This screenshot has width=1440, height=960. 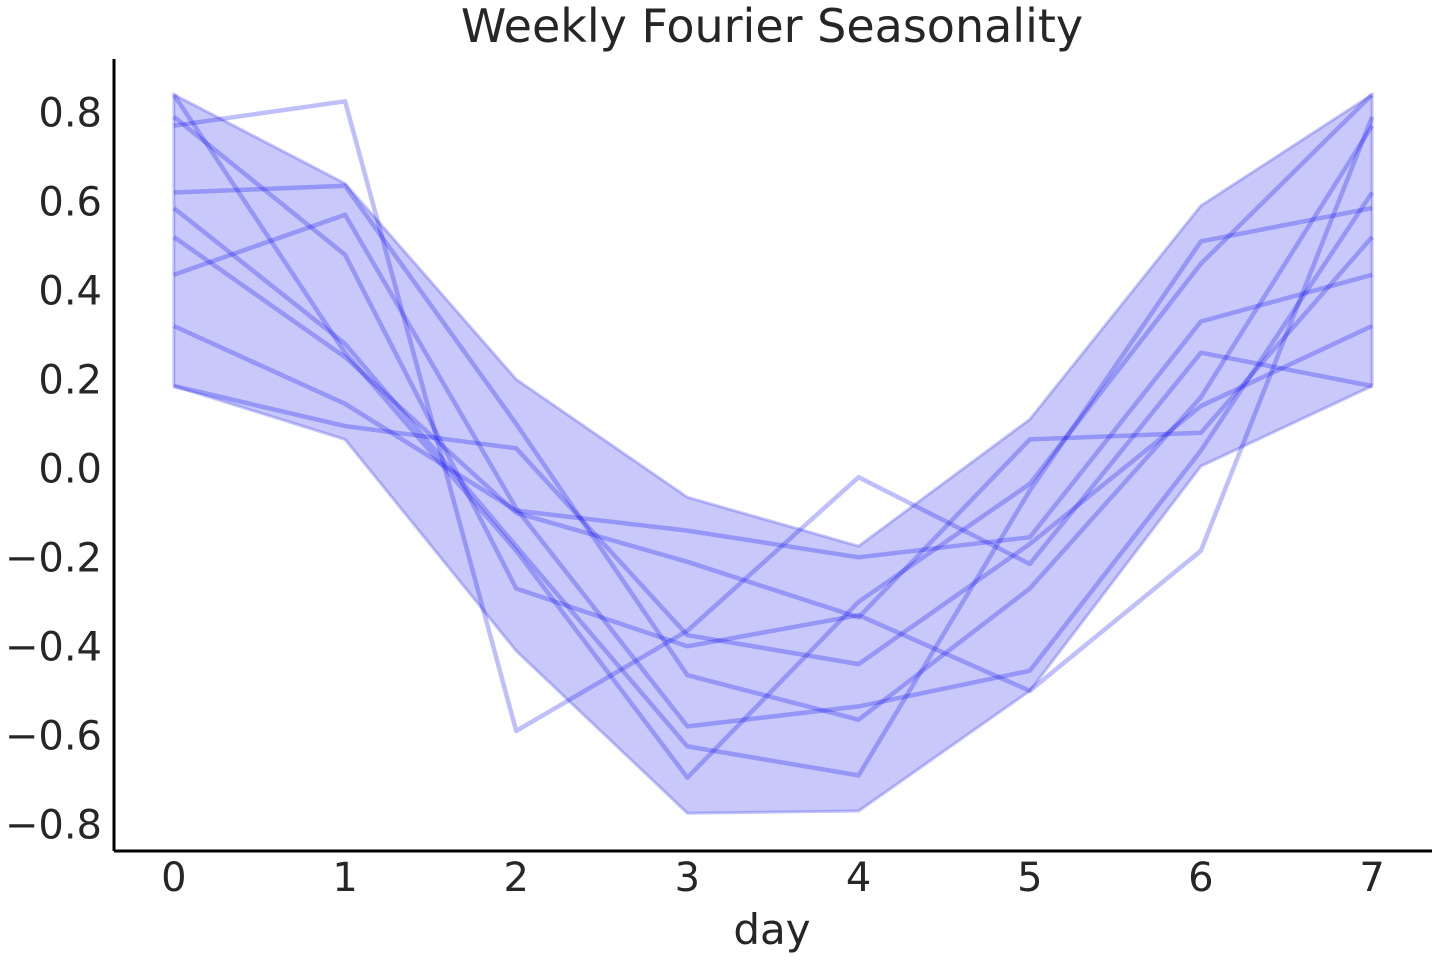 I want to click on x-tick-label: 4, so click(x=858, y=878).